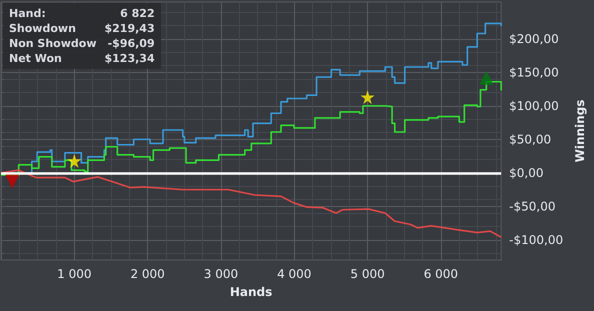  What do you see at coordinates (441, 274) in the screenshot?
I see `x-tick-label: 6 000` at bounding box center [441, 274].